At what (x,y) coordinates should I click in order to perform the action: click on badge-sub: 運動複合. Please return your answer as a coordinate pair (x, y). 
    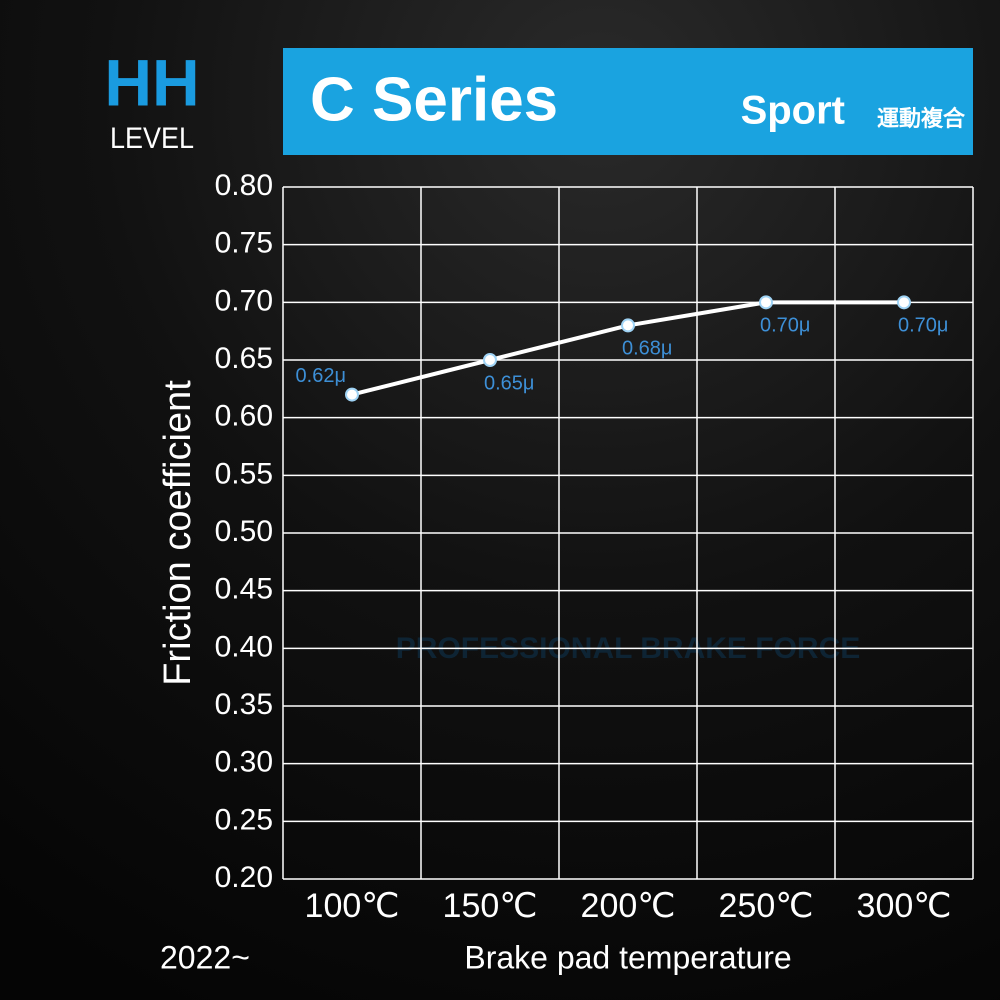
    Looking at the image, I should click on (921, 118).